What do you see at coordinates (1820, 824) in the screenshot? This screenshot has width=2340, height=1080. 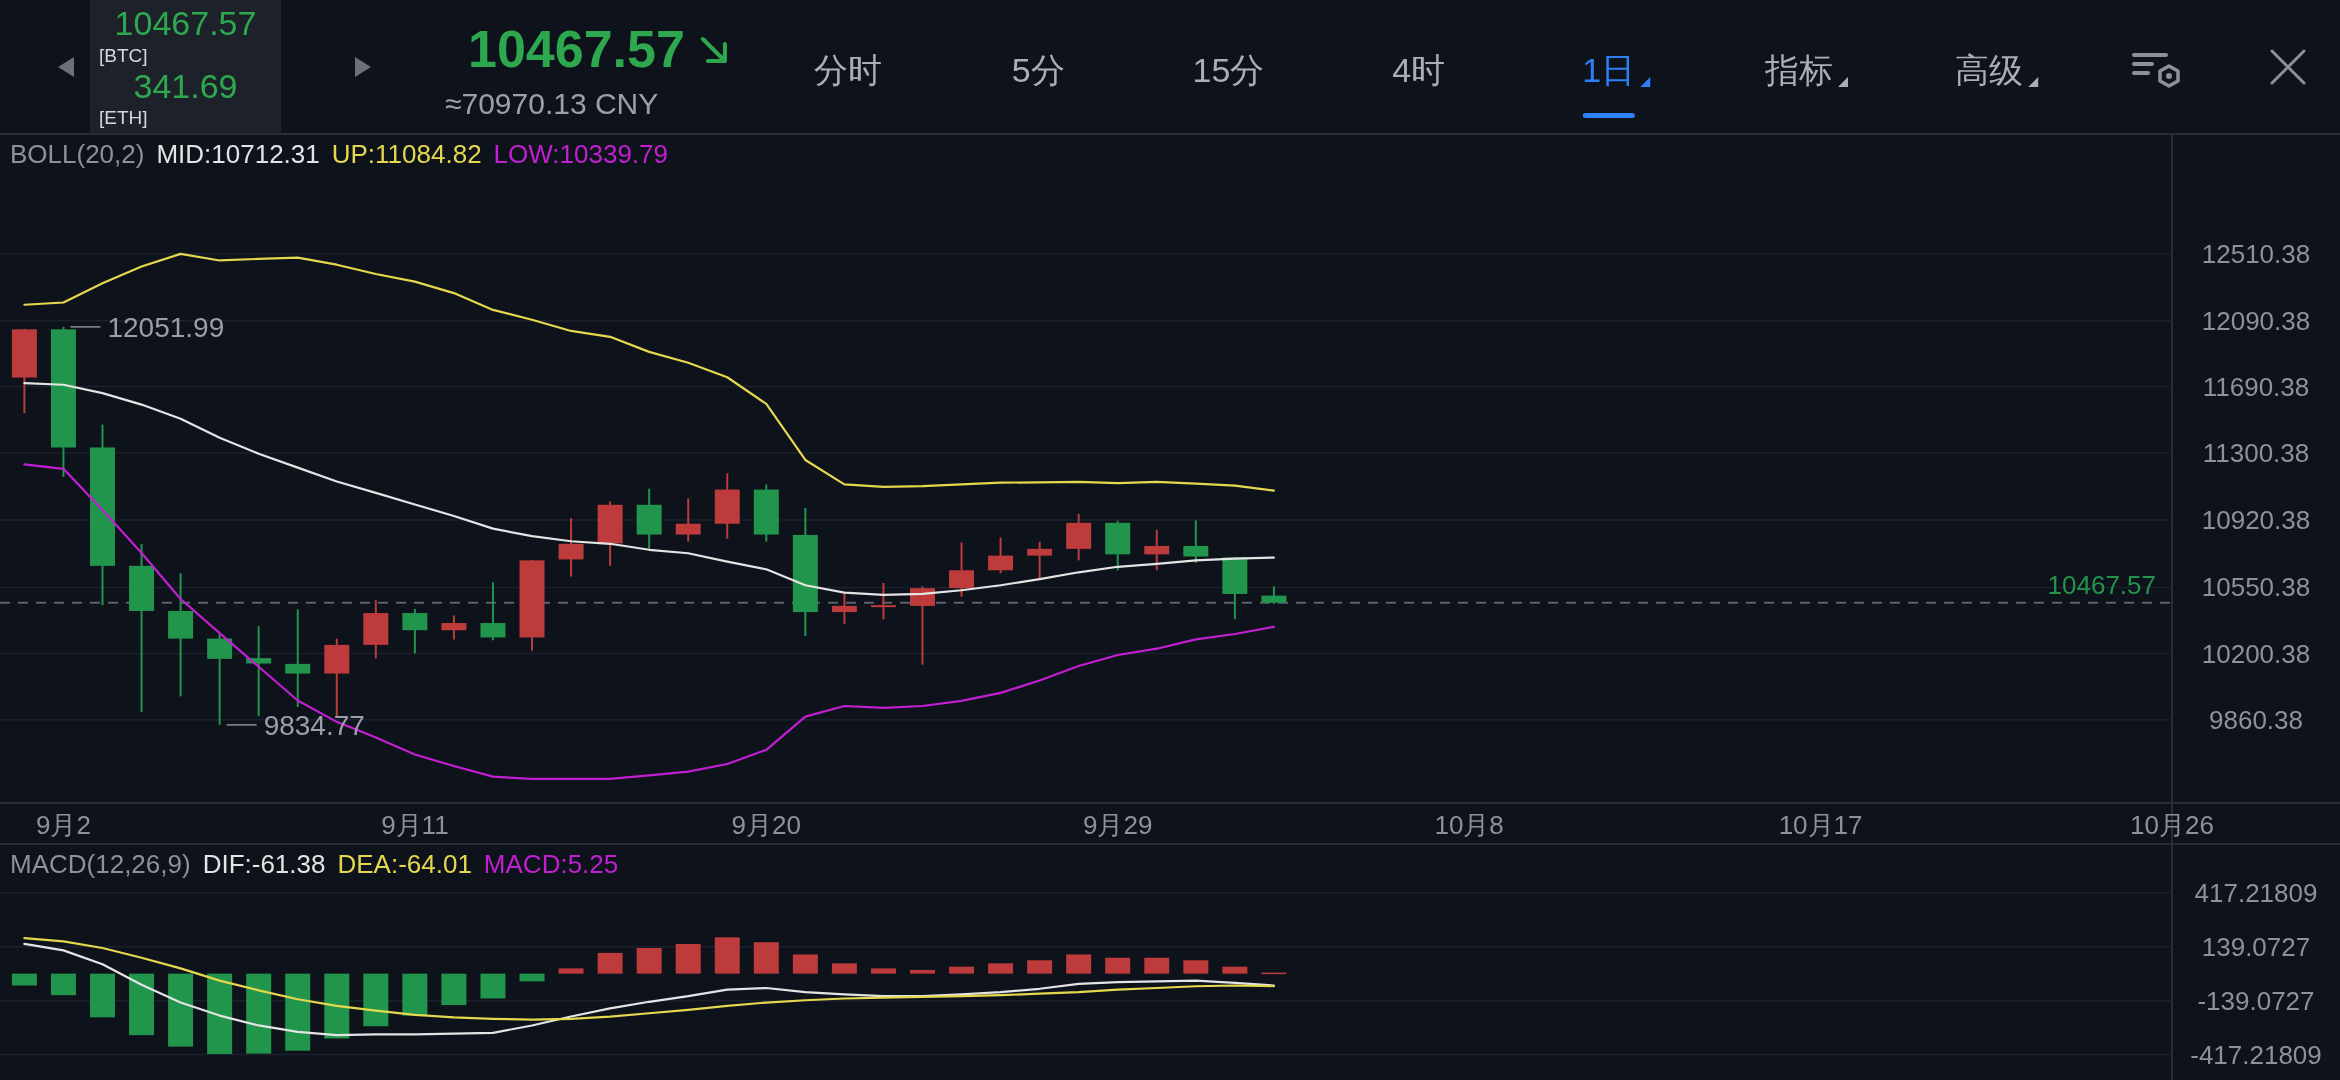 I see `x-tick-label: 10月17` at bounding box center [1820, 824].